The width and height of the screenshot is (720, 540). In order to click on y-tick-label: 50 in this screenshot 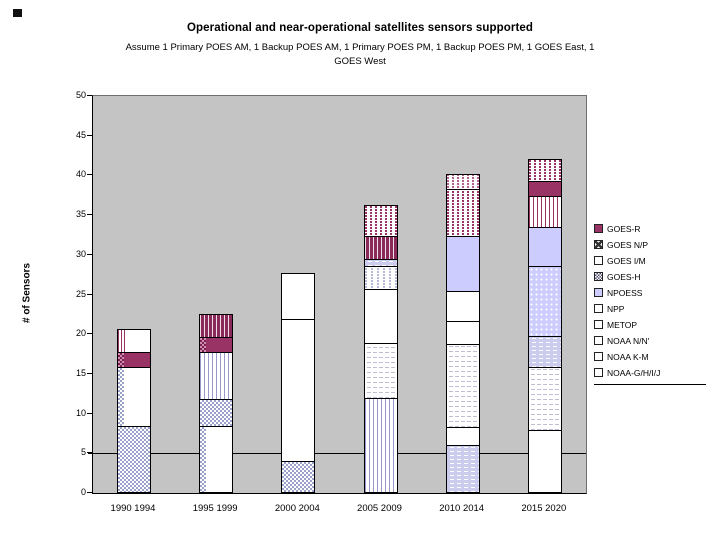, I will do `click(80, 95)`.